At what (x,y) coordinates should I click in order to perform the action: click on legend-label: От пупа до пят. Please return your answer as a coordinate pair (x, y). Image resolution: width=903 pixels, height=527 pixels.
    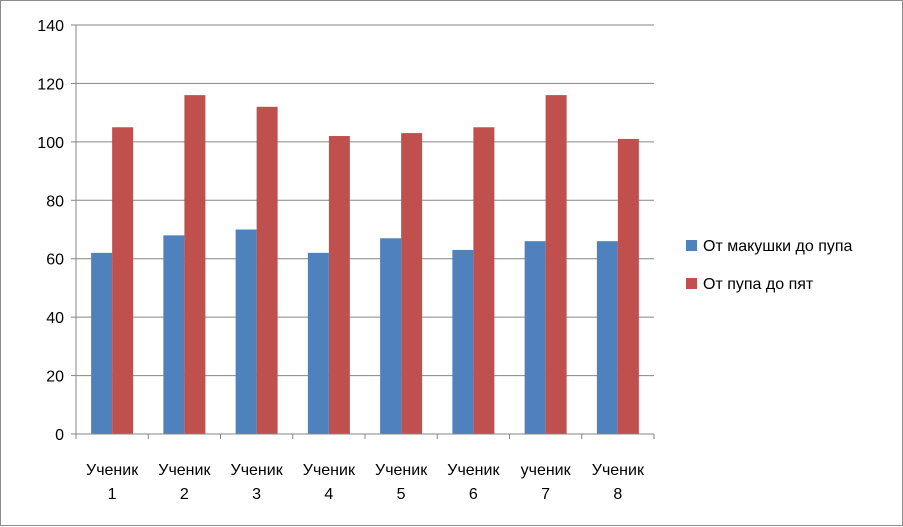
    Looking at the image, I should click on (758, 284).